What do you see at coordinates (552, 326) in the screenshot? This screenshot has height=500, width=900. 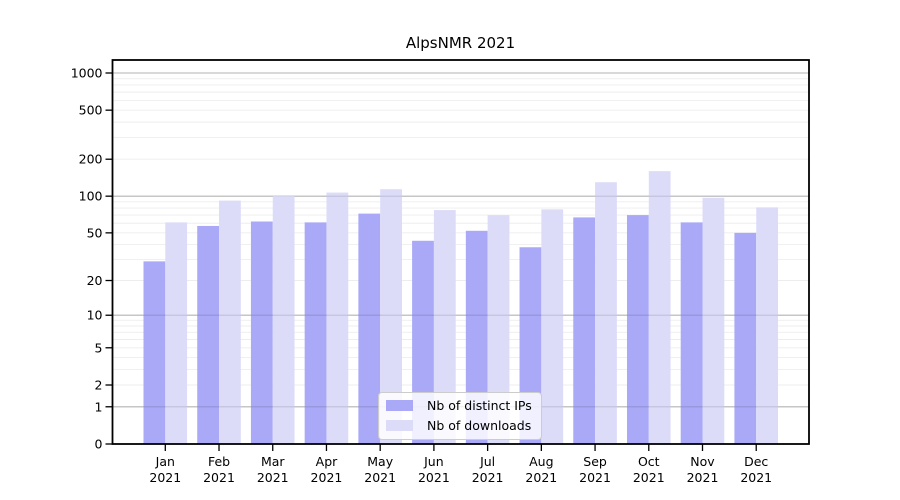 I see `bar-downloads-aug` at bounding box center [552, 326].